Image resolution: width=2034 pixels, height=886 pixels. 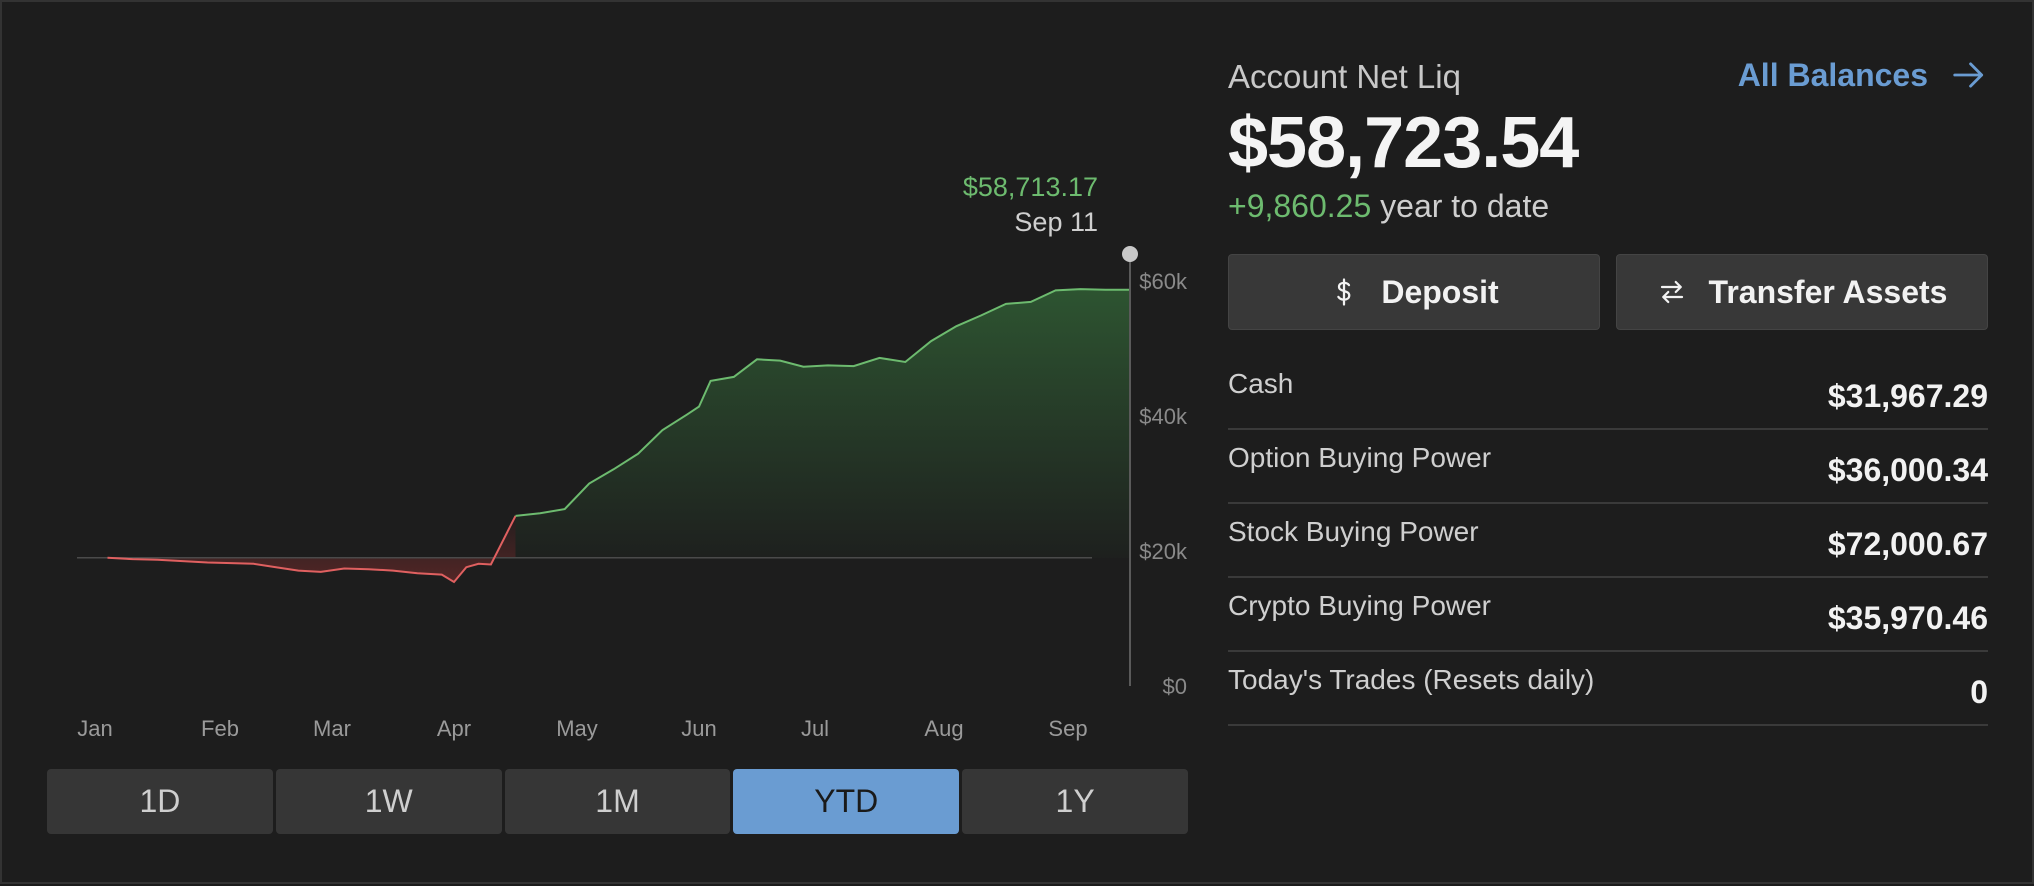 I want to click on all-balances-label: All Balances, so click(x=1832, y=74).